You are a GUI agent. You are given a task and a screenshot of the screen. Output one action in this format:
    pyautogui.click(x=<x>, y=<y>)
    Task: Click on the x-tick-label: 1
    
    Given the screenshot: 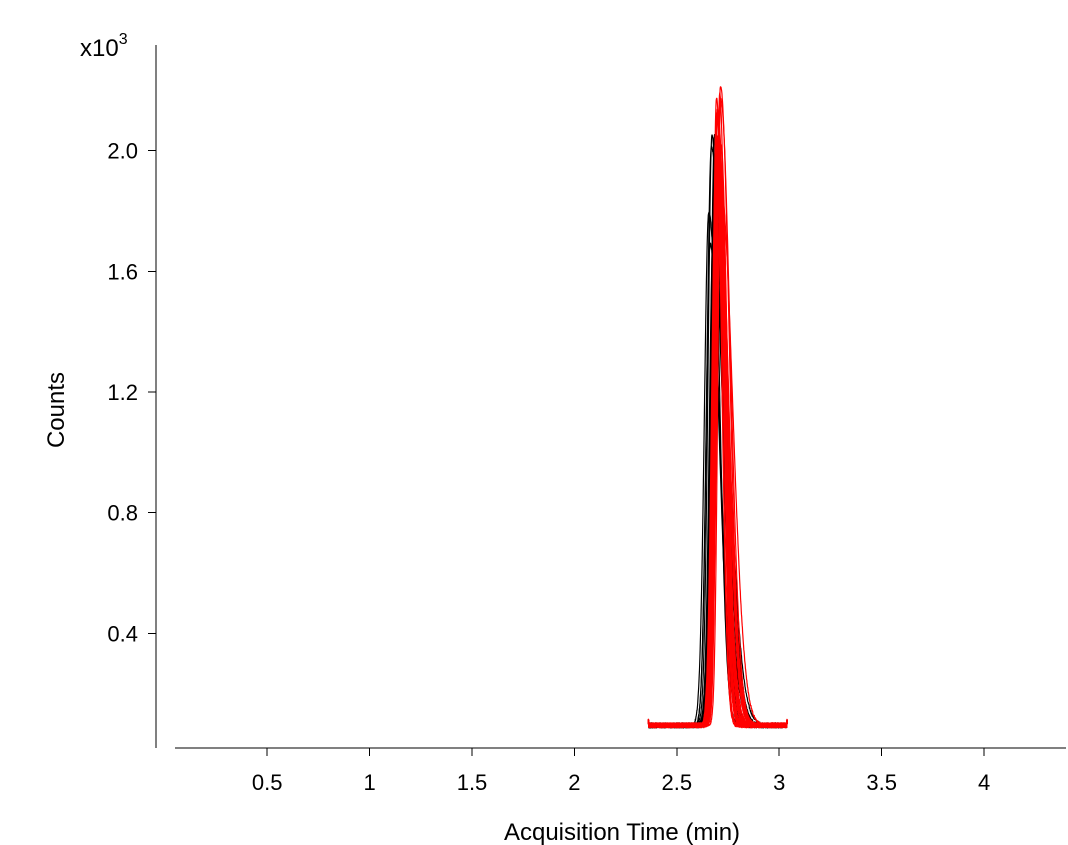 What is the action you would take?
    pyautogui.click(x=369, y=782)
    